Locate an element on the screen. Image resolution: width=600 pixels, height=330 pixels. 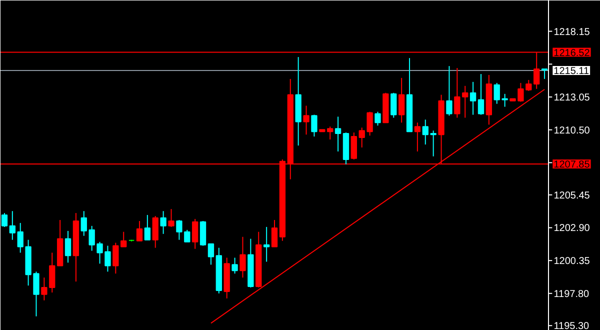
y-tick-label: 1195.30 is located at coordinates (572, 325).